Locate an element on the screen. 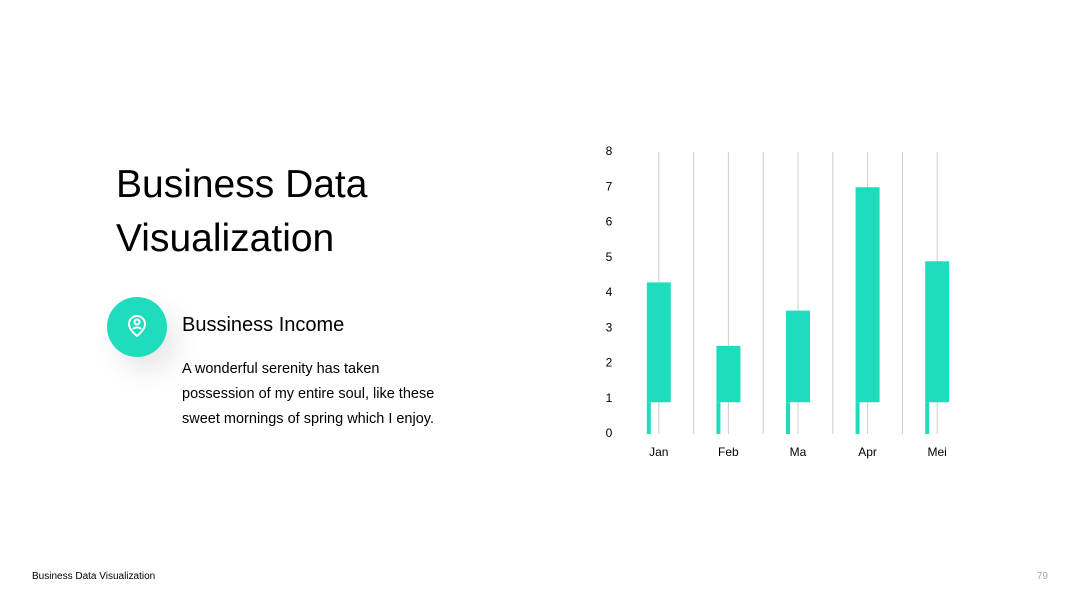 The height and width of the screenshot is (608, 1080). y-tick-label: 7 is located at coordinates (609, 186).